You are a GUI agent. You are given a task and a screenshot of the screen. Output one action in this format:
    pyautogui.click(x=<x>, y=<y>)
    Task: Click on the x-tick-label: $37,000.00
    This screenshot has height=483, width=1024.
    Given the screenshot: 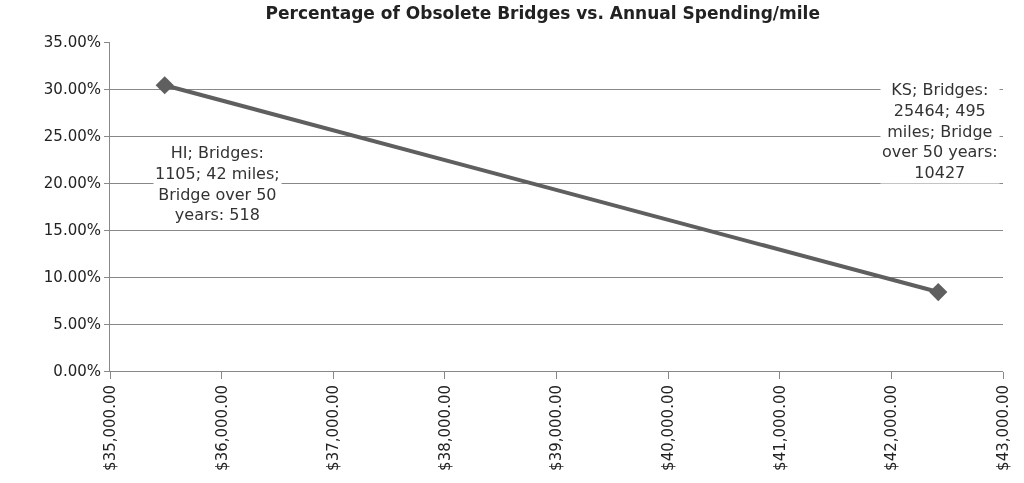 What is the action you would take?
    pyautogui.click(x=333, y=428)
    